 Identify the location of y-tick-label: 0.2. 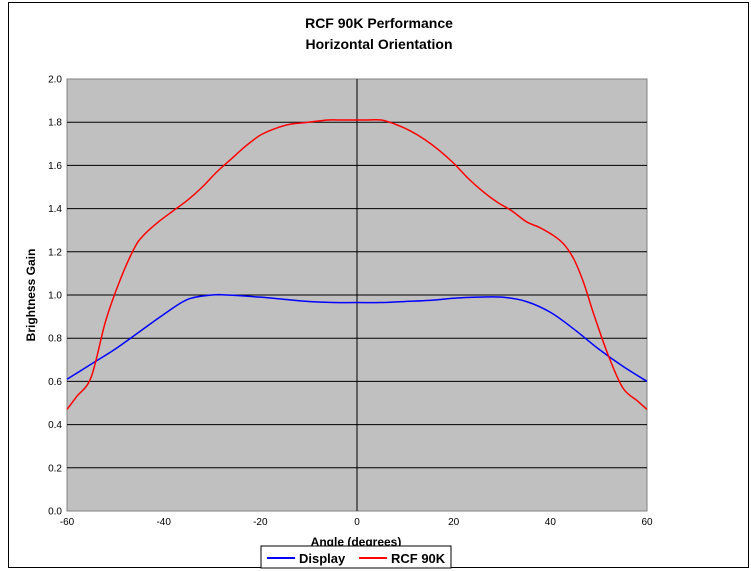
(55, 468).